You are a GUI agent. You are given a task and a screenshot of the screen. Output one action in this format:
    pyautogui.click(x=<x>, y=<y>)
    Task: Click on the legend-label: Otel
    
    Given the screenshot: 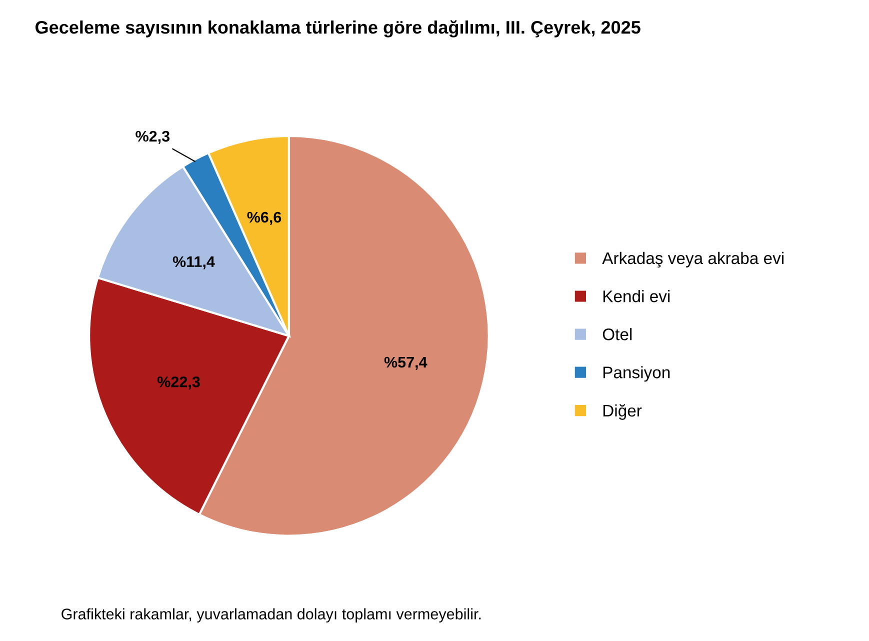 What is the action you would take?
    pyautogui.click(x=617, y=334)
    